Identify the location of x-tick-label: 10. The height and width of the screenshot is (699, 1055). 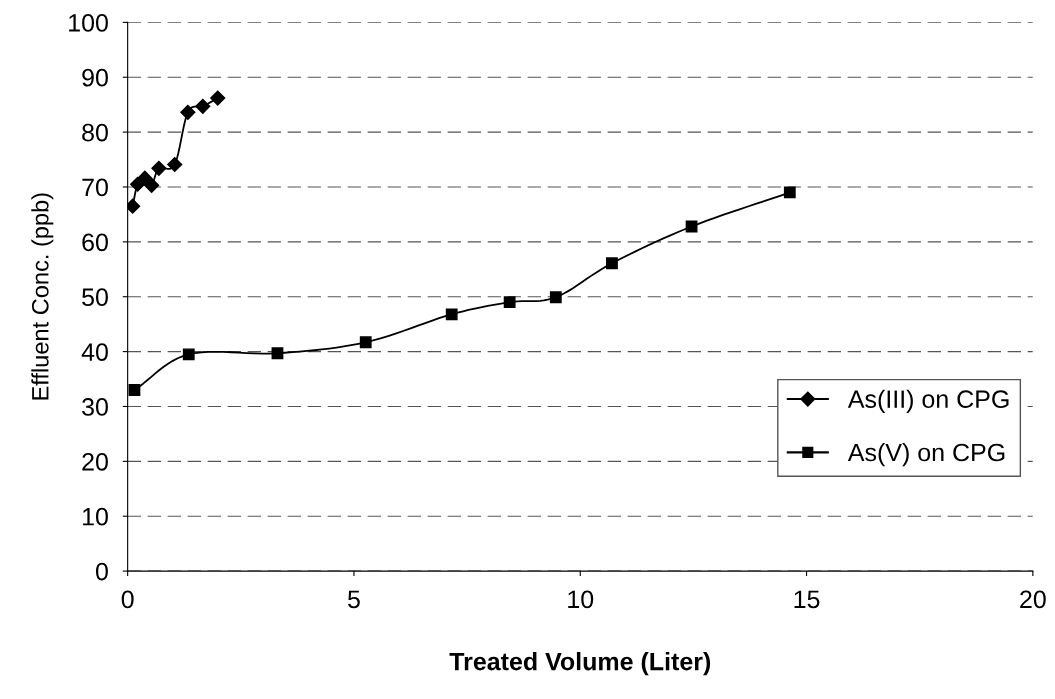
(581, 599).